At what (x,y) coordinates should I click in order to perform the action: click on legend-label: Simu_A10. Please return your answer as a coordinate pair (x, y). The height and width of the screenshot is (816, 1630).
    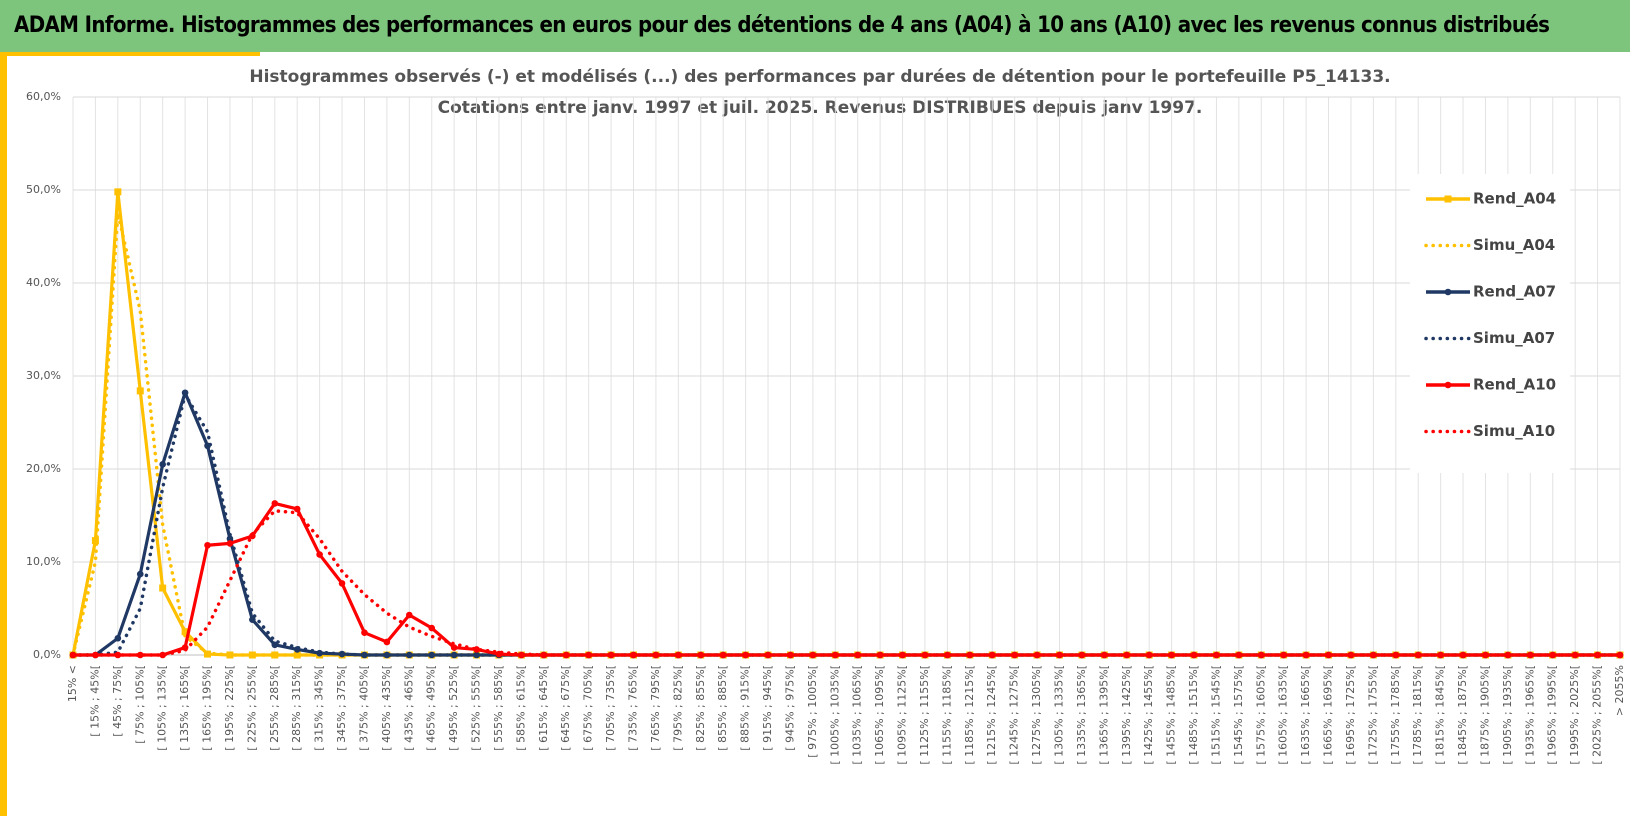
    Looking at the image, I should click on (1514, 431).